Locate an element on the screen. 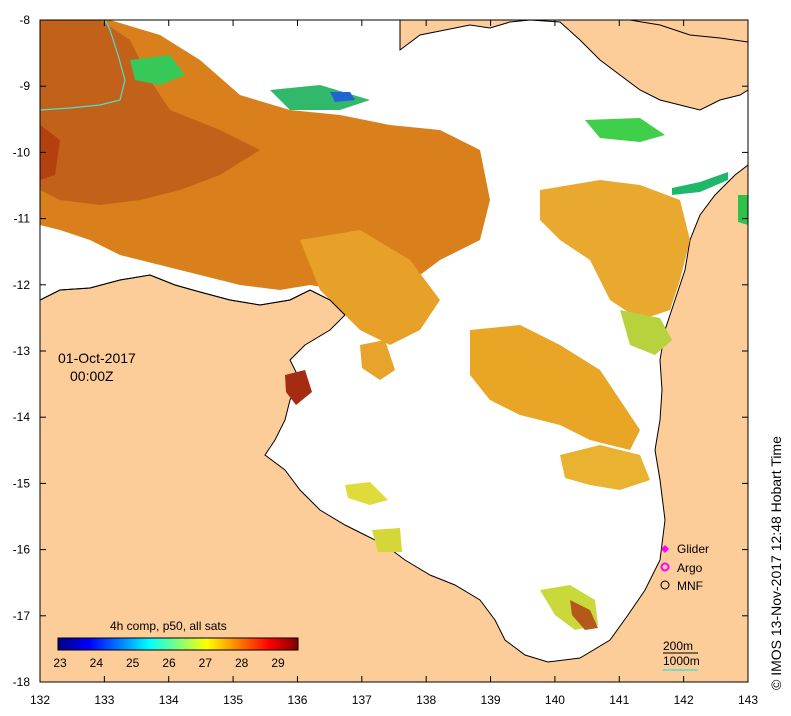  colorbar: 4h comp, p50, all sats 23 24 25 26 27 28 29 is located at coordinates (176, 644).